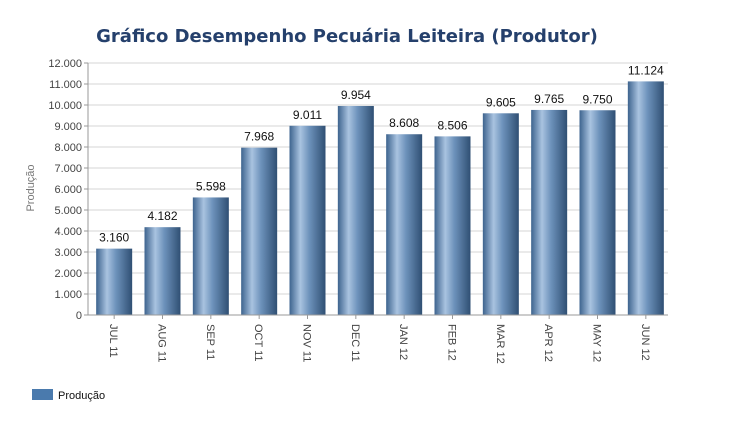 This screenshot has height=421, width=736. I want to click on y-tick-label: 8.000, so click(68, 148).